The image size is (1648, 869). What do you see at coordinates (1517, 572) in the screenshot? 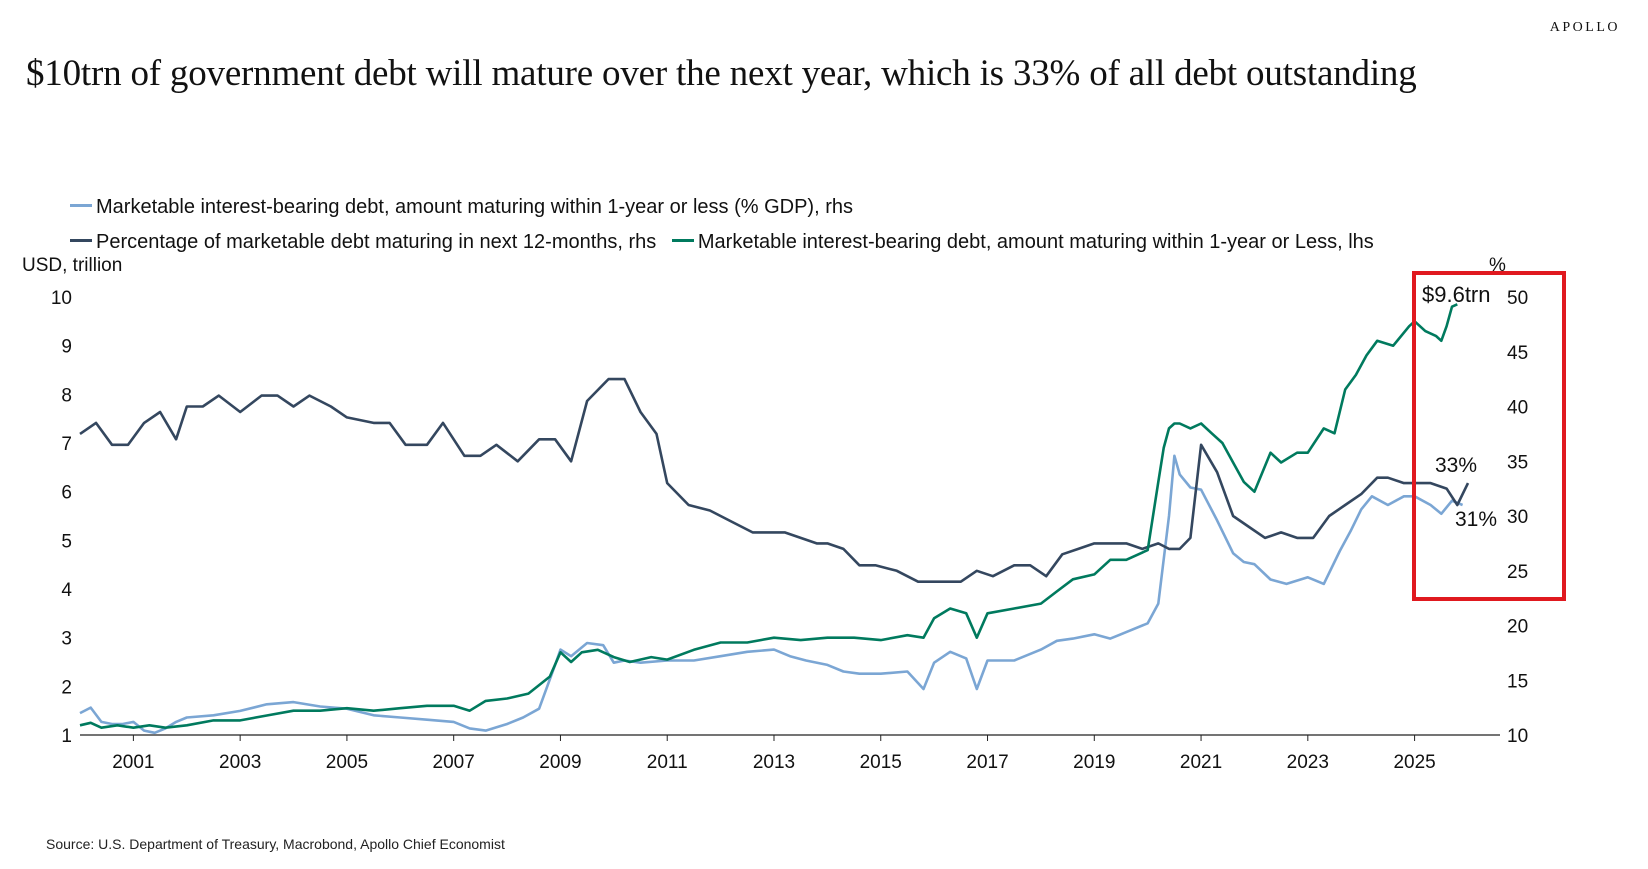
I see `y-right-tick-label: 25` at bounding box center [1517, 572].